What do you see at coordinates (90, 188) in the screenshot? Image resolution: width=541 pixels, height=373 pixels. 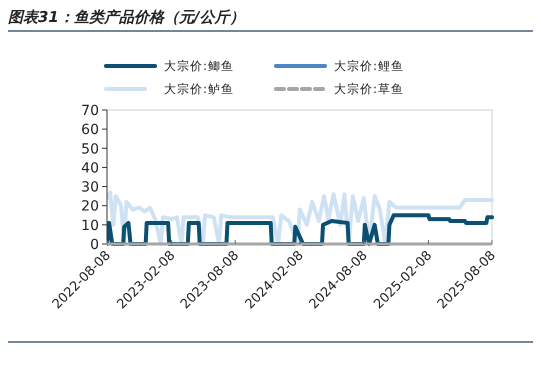 I see `y-tick-label: 30` at bounding box center [90, 188].